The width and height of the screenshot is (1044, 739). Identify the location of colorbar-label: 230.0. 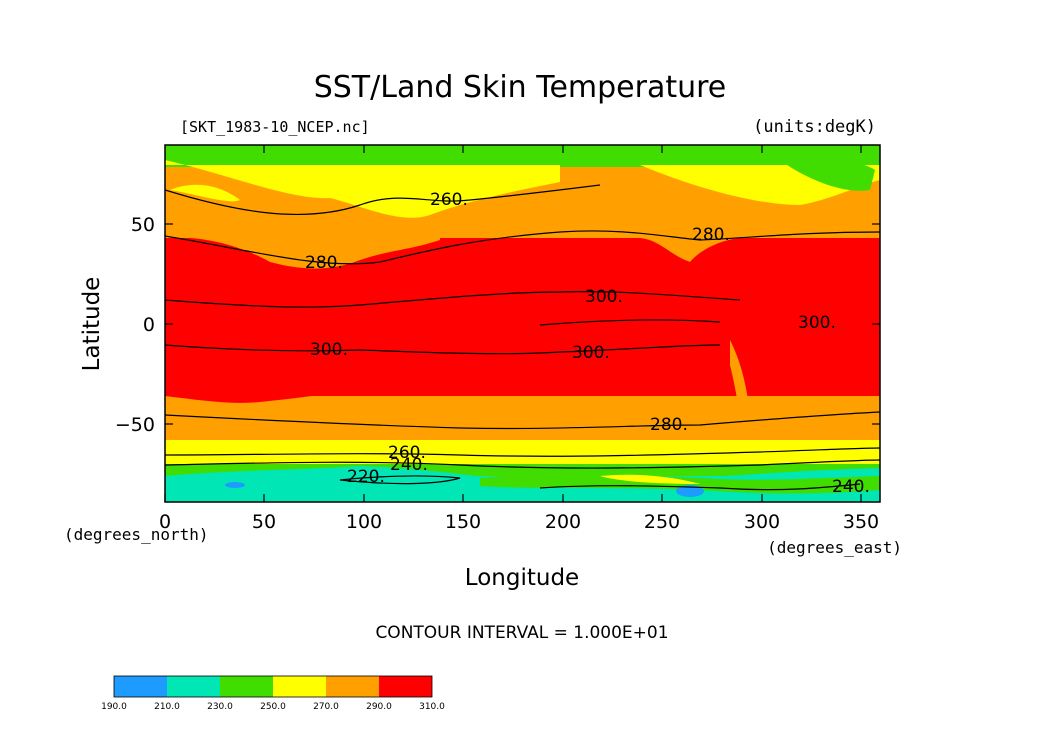
(220, 707).